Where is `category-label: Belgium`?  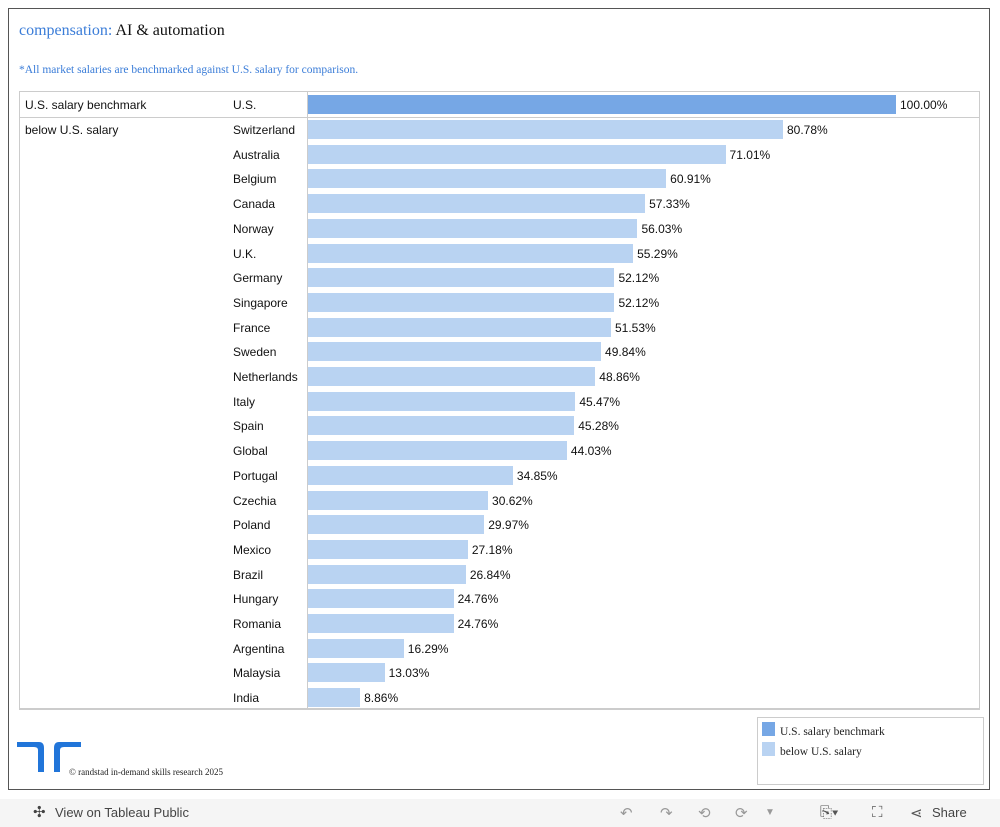
category-label: Belgium is located at coordinates (255, 179).